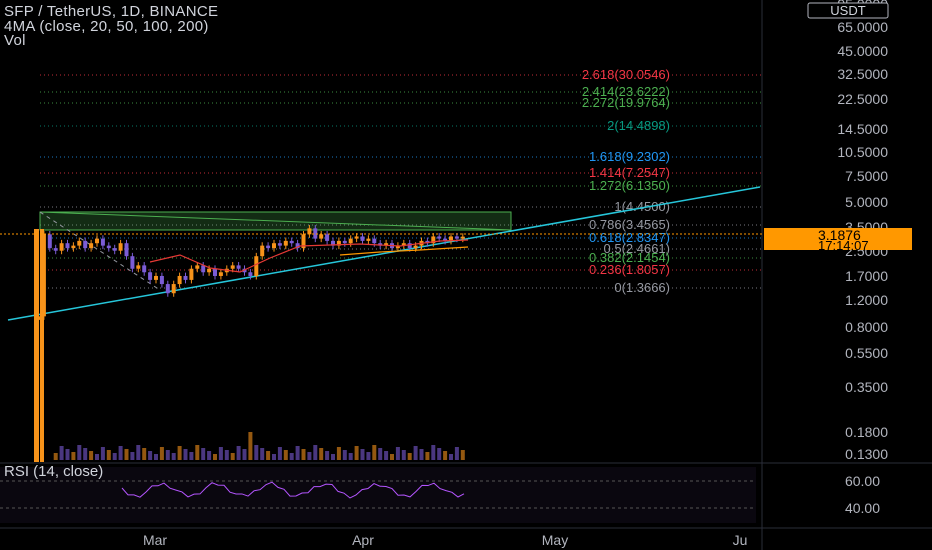 Image resolution: width=932 pixels, height=550 pixels. What do you see at coordinates (862, 481) in the screenshot?
I see `rsi-axis-label: 60.00` at bounding box center [862, 481].